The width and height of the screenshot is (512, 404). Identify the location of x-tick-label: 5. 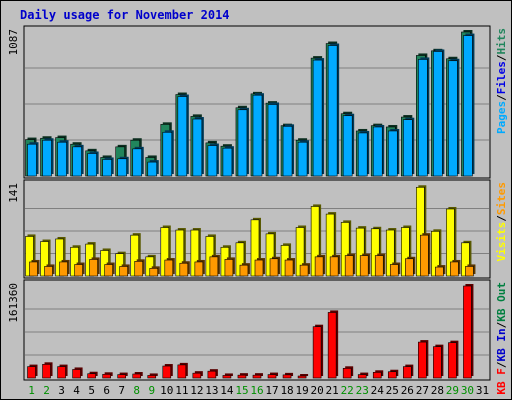
(91, 390).